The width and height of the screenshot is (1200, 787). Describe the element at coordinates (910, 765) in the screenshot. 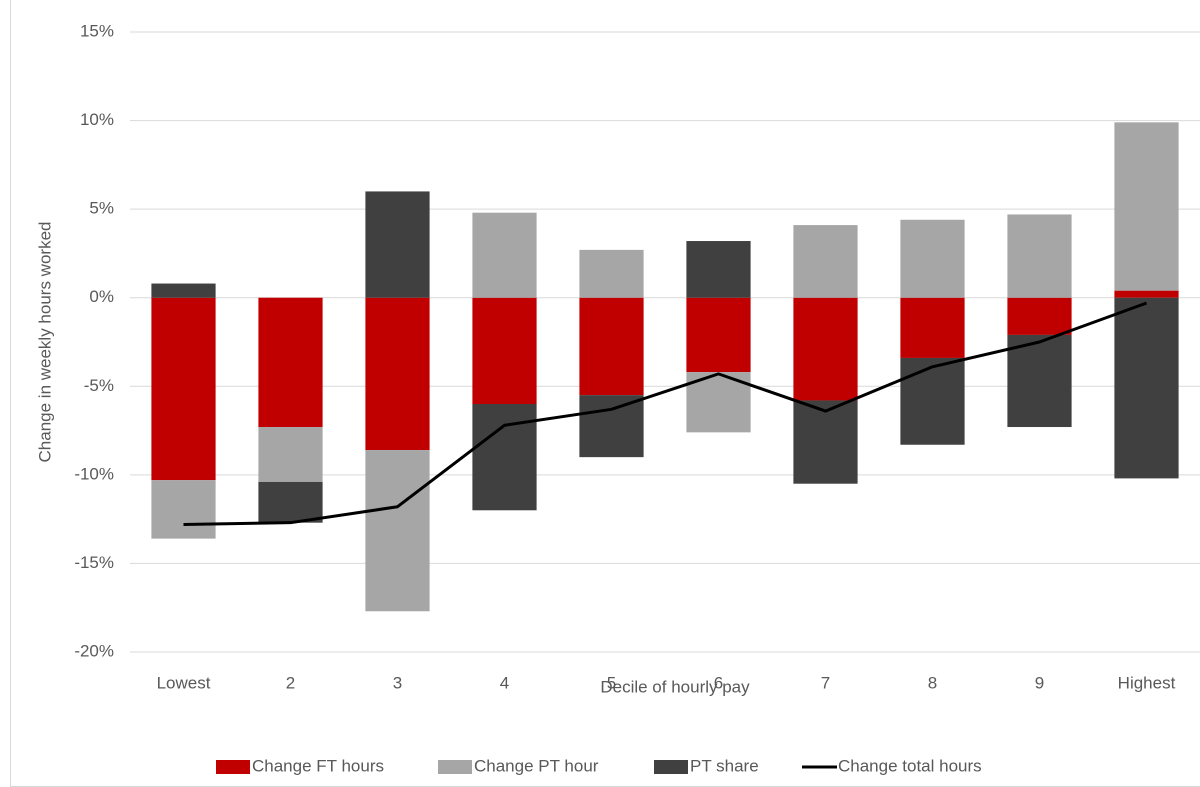

I see `legend-label: Change total hours` at that location.